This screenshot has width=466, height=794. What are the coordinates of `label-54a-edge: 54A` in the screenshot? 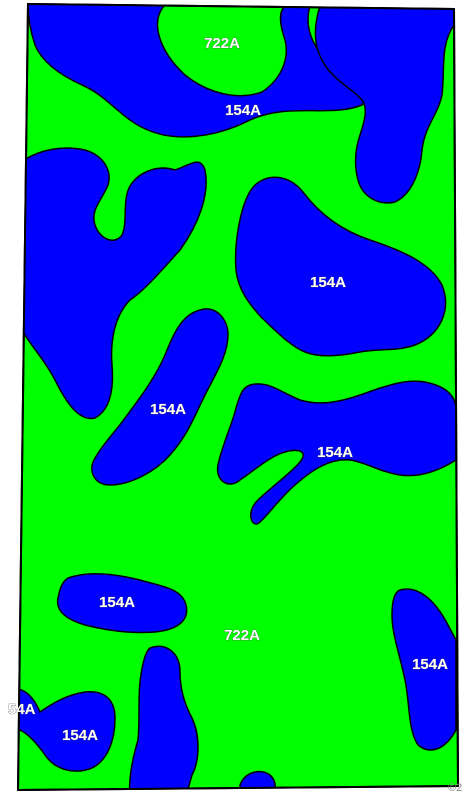 It's located at (22, 709).